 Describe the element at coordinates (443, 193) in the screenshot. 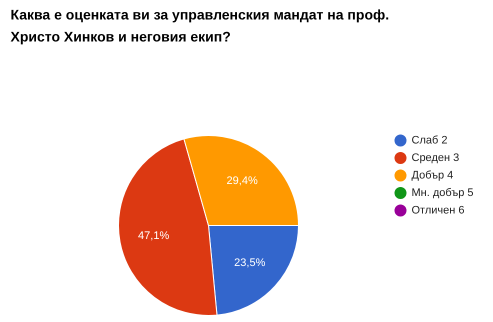

I see `legend-label: Мн. добър 5` at that location.